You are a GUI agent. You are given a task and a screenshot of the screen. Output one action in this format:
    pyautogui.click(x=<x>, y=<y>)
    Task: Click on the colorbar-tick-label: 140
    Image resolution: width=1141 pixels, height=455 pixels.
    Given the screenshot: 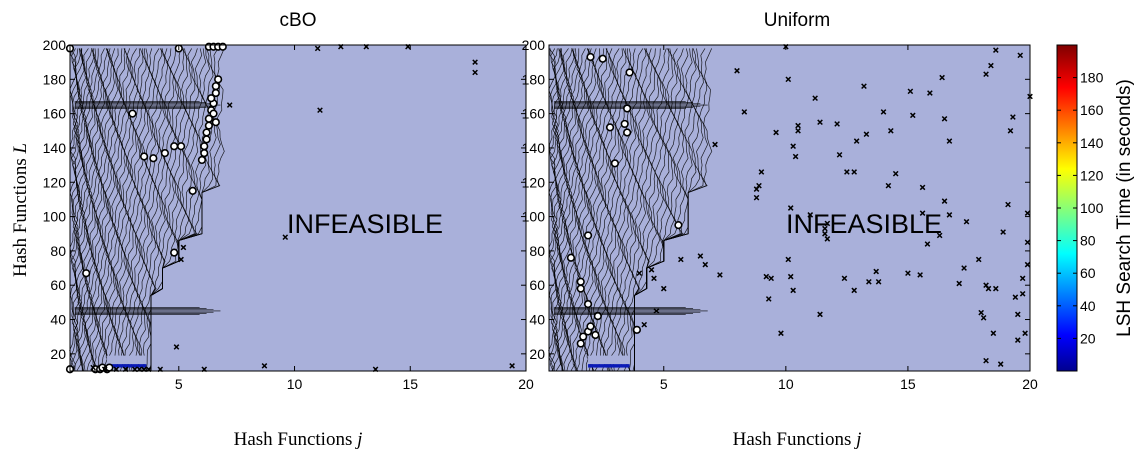 What is the action you would take?
    pyautogui.click(x=1092, y=143)
    